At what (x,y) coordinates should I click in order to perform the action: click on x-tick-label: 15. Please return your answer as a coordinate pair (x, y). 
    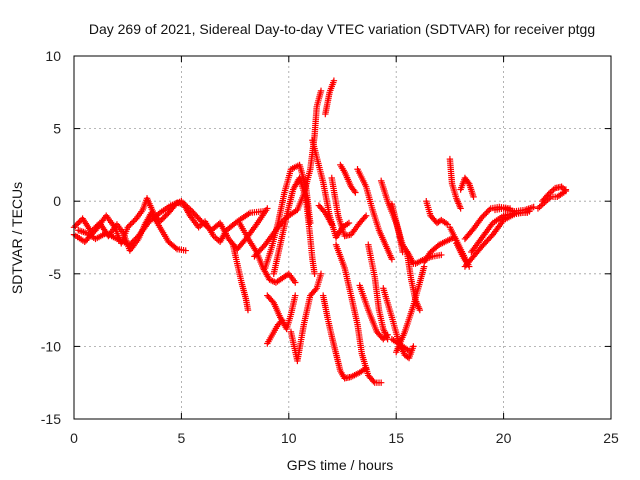
    Looking at the image, I should click on (396, 438).